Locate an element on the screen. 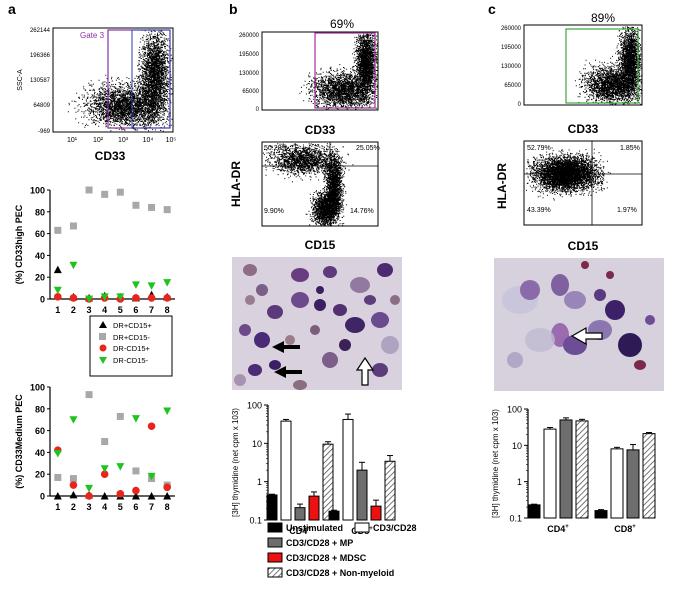  panel-letter-c: c is located at coordinates (492, 9).